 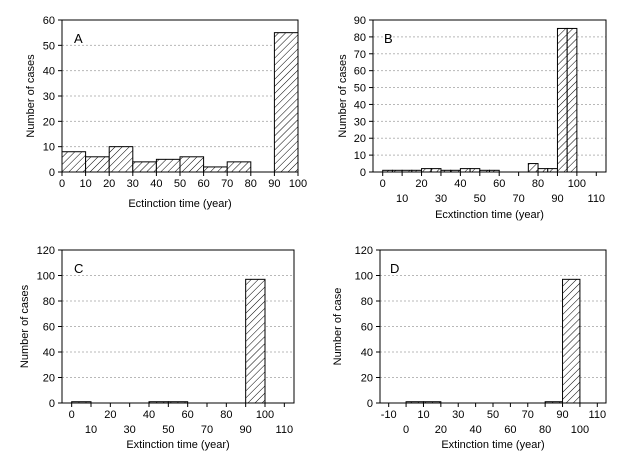 What do you see at coordinates (489, 96) in the screenshot?
I see `plot-frame` at bounding box center [489, 96].